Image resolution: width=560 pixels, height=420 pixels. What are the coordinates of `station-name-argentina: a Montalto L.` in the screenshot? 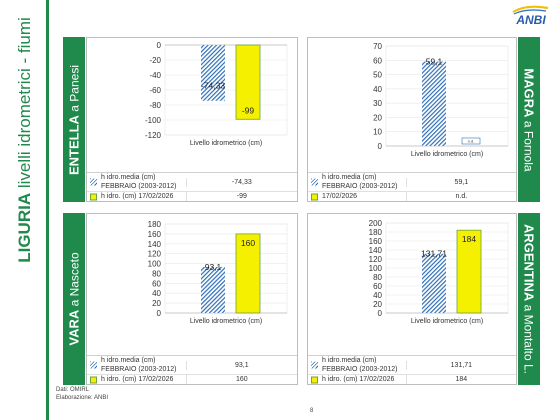 It's located at (528, 337).